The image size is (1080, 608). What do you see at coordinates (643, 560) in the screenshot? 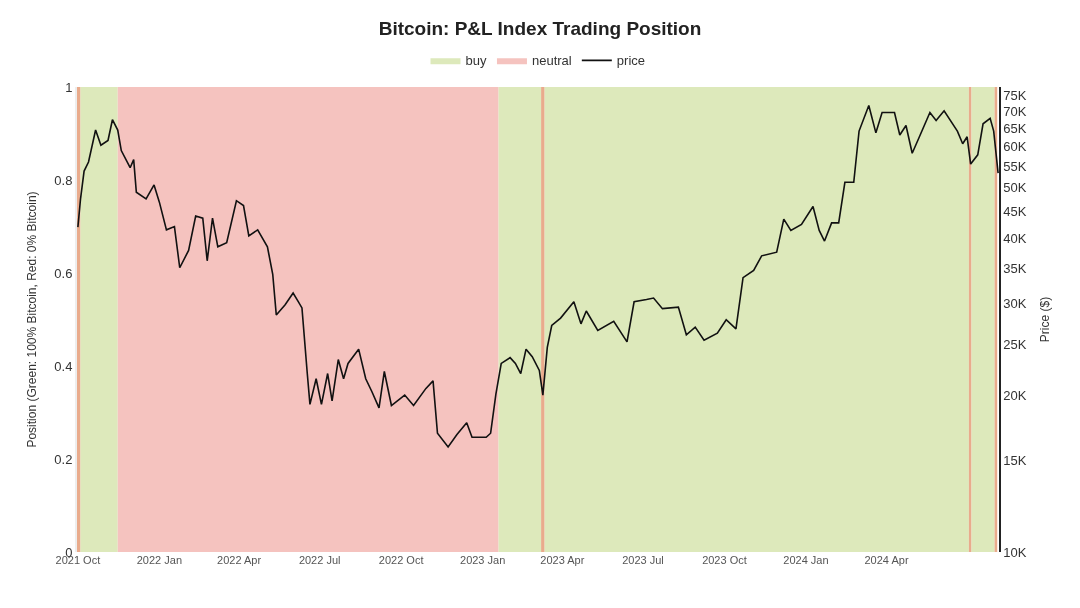
I see `x-tick-label: 2023 Jul` at bounding box center [643, 560].